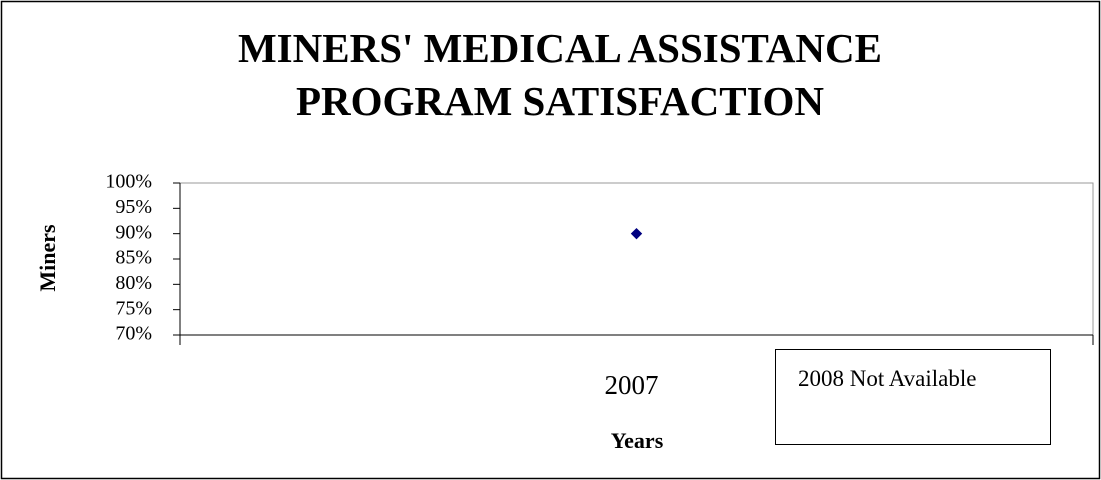 This screenshot has height=480, width=1101. I want to click on y-tick-label: 75%, so click(133, 308).